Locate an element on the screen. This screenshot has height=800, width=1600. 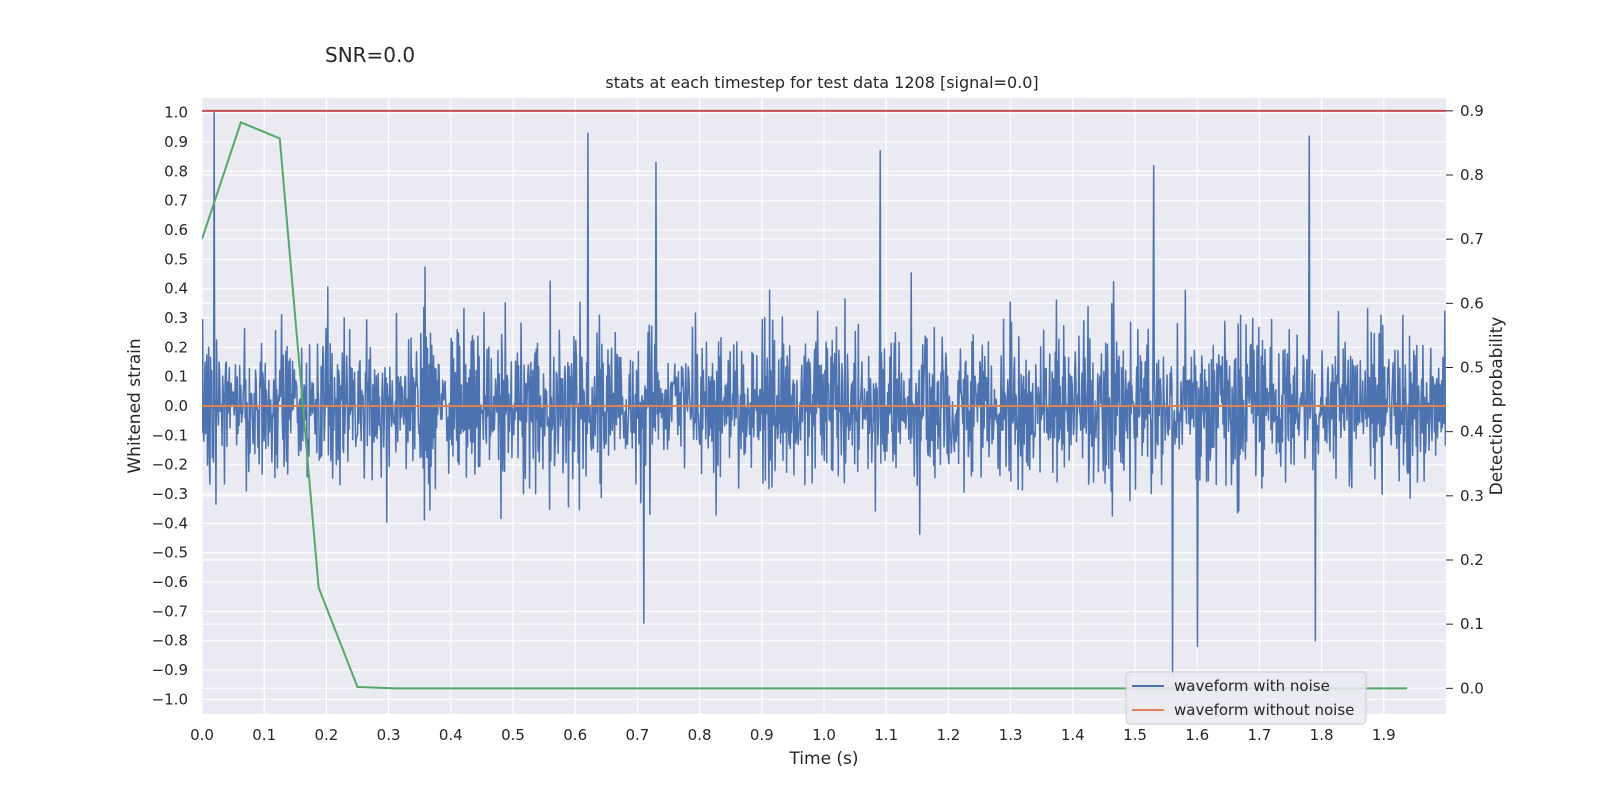
y-tick-label: 0.6 is located at coordinates (176, 230).